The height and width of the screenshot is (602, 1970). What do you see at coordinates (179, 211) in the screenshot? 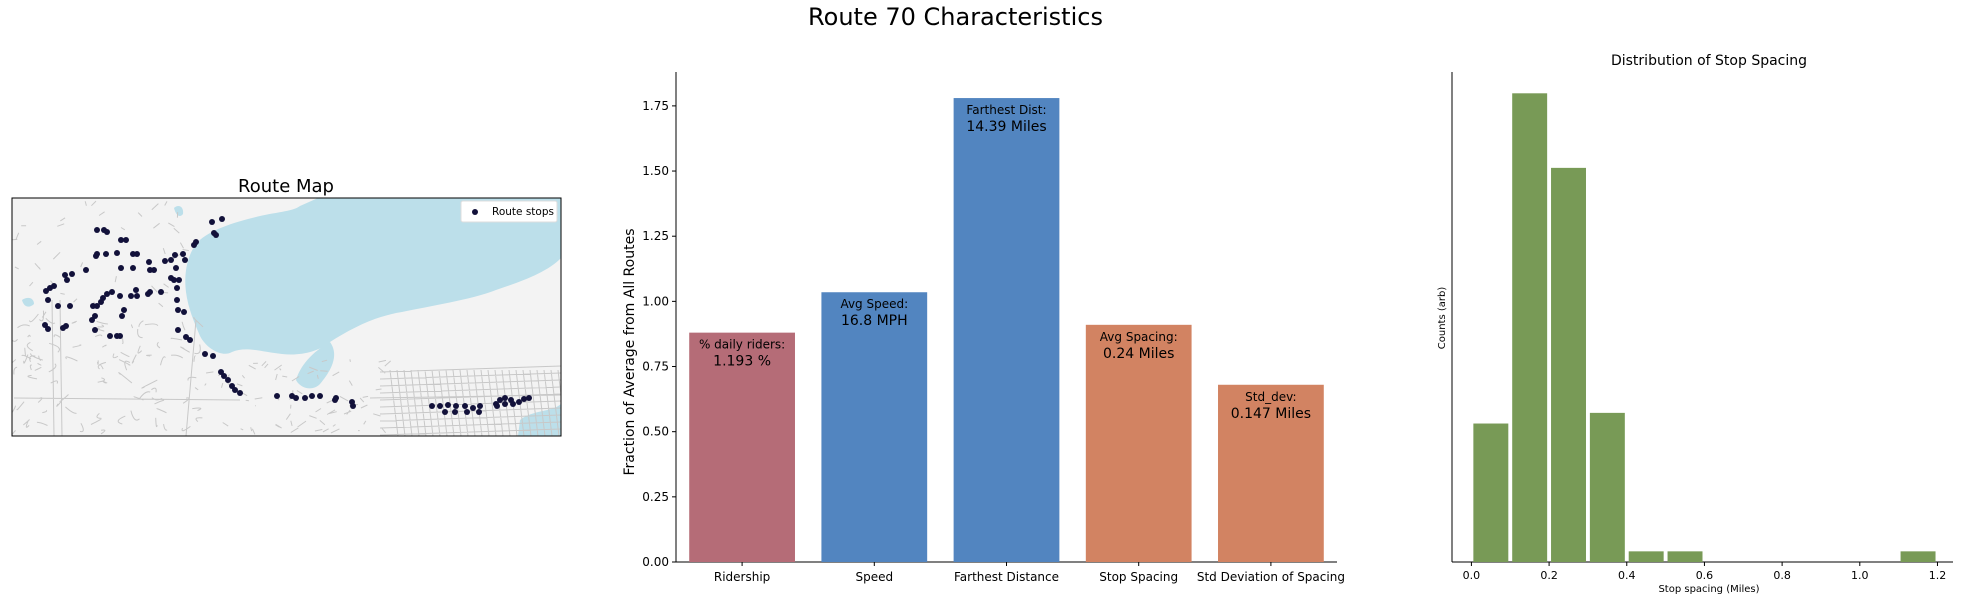
I see `map-small-lake-north` at bounding box center [179, 211].